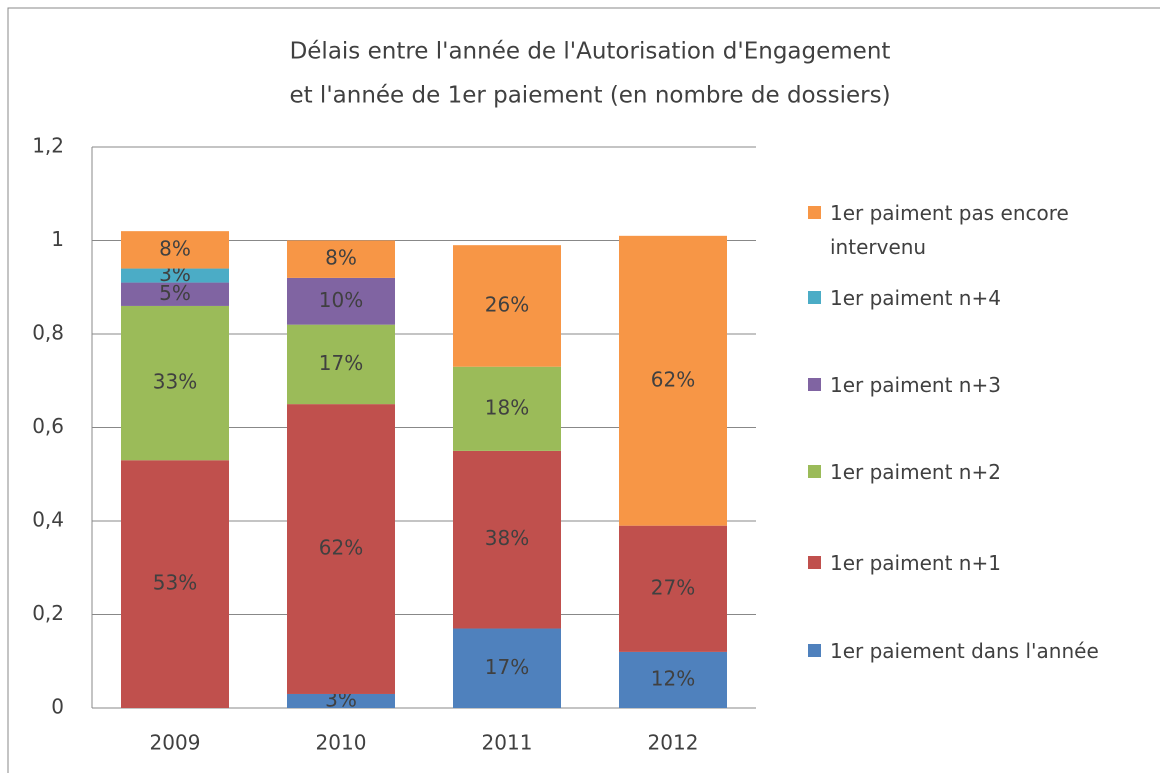 This screenshot has height=773, width=1160. I want to click on x-tick-label: 2010, so click(341, 743).